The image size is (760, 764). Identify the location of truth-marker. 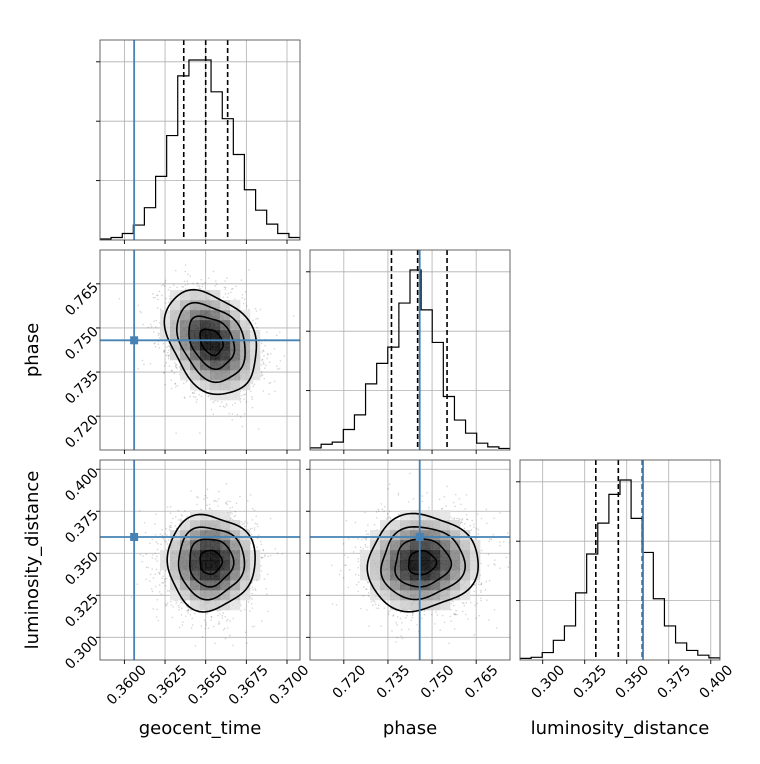
(134, 340).